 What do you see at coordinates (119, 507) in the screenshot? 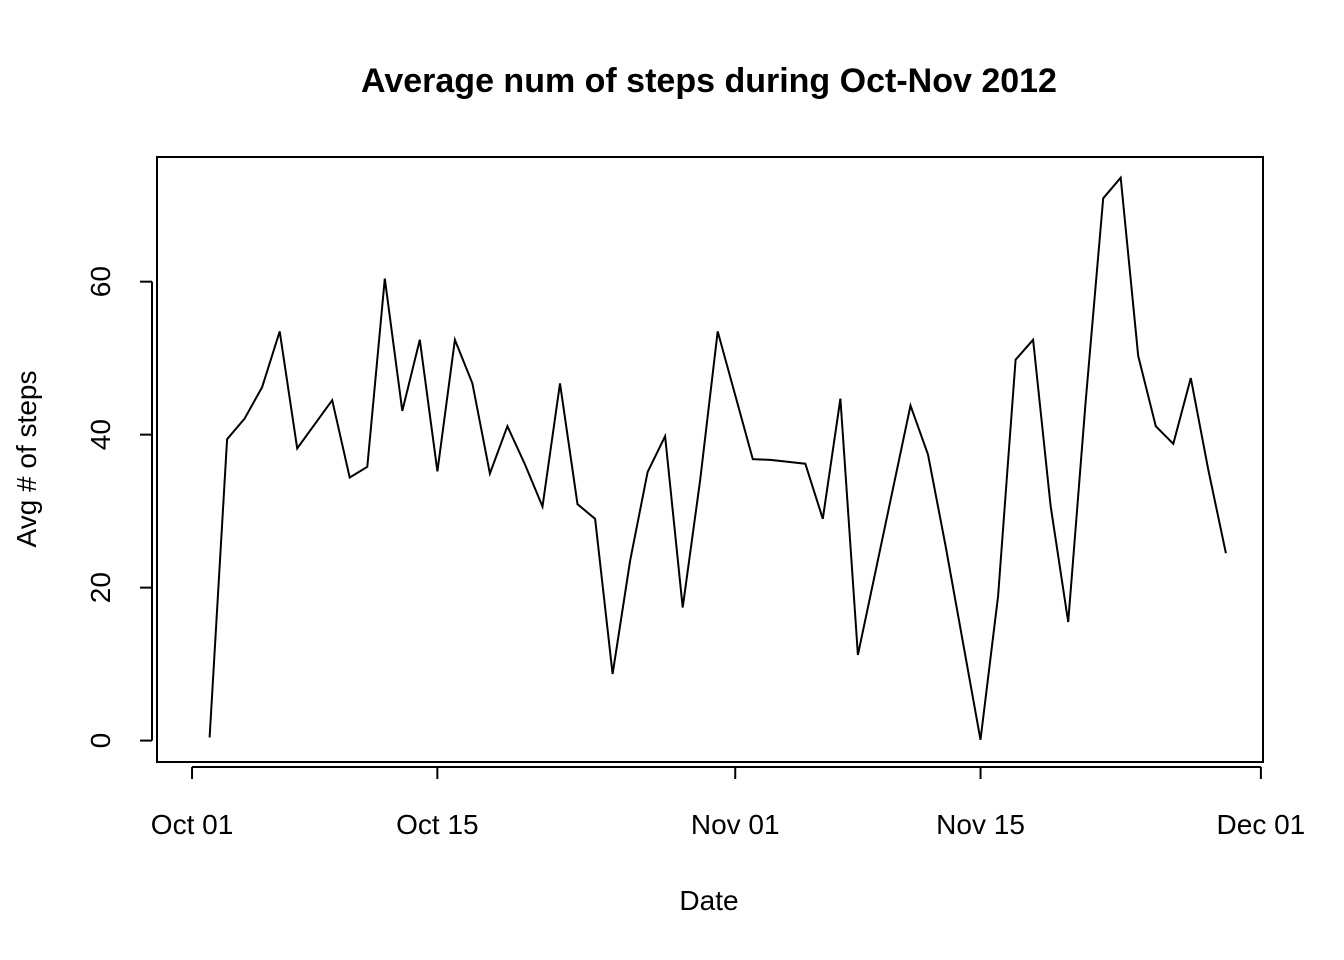
I see `y-axis: 0 20 40 60` at bounding box center [119, 507].